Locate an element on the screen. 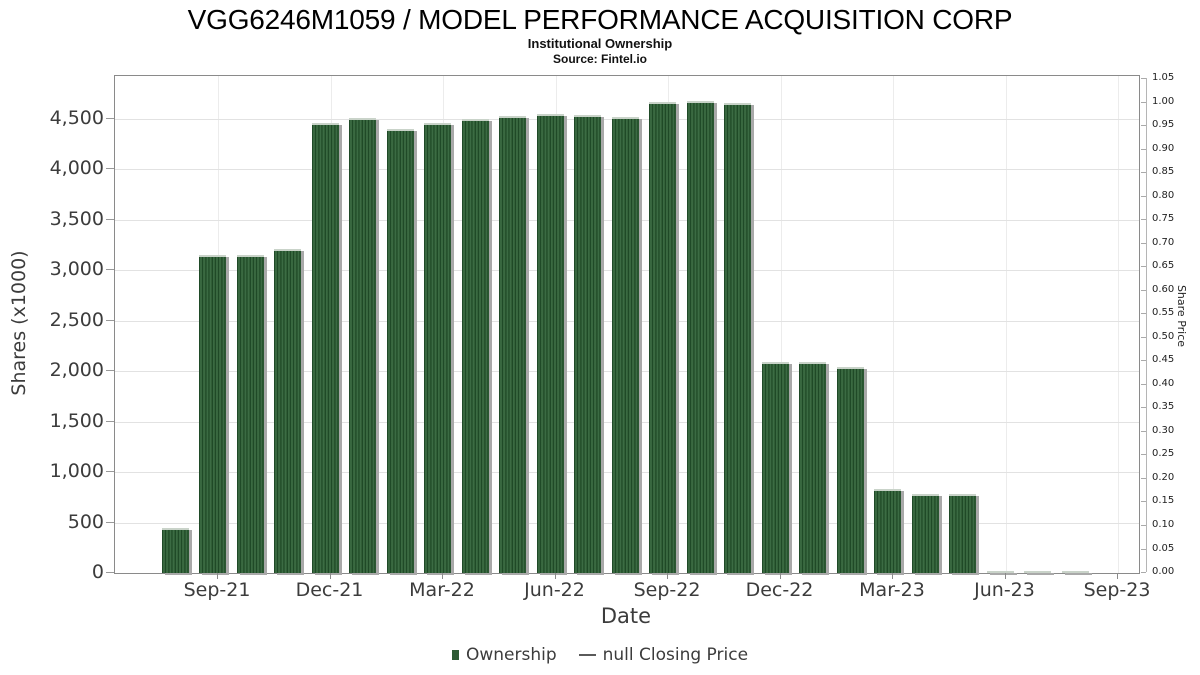  y-left-tick-label: 1,500 is located at coordinates (76, 420).